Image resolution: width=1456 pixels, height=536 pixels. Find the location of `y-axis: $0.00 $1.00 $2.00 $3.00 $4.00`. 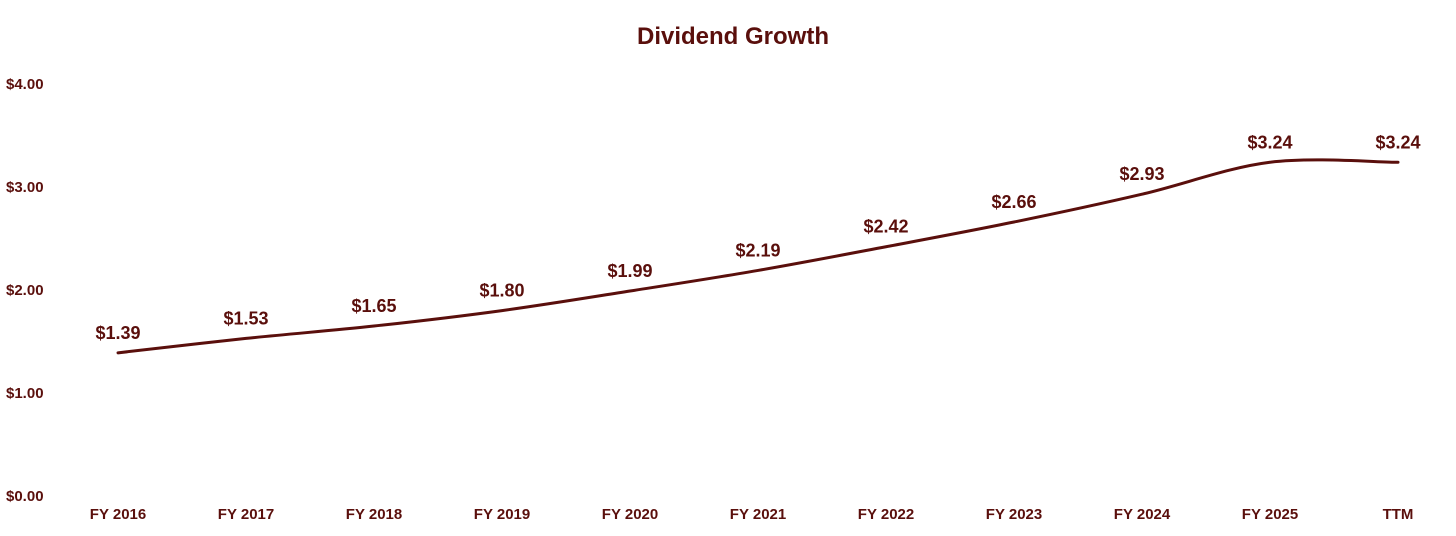

y-axis: $0.00 $1.00 $2.00 $3.00 $4.00 is located at coordinates (25, 290).